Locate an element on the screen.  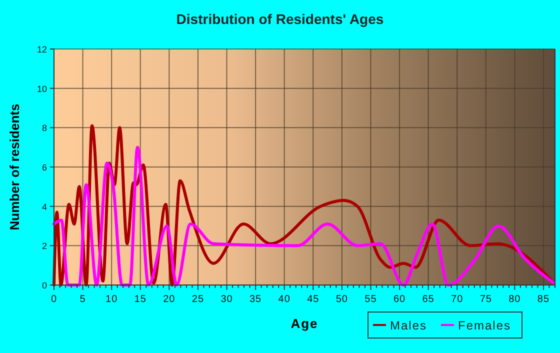
x-tick-label: 5 is located at coordinates (83, 299).